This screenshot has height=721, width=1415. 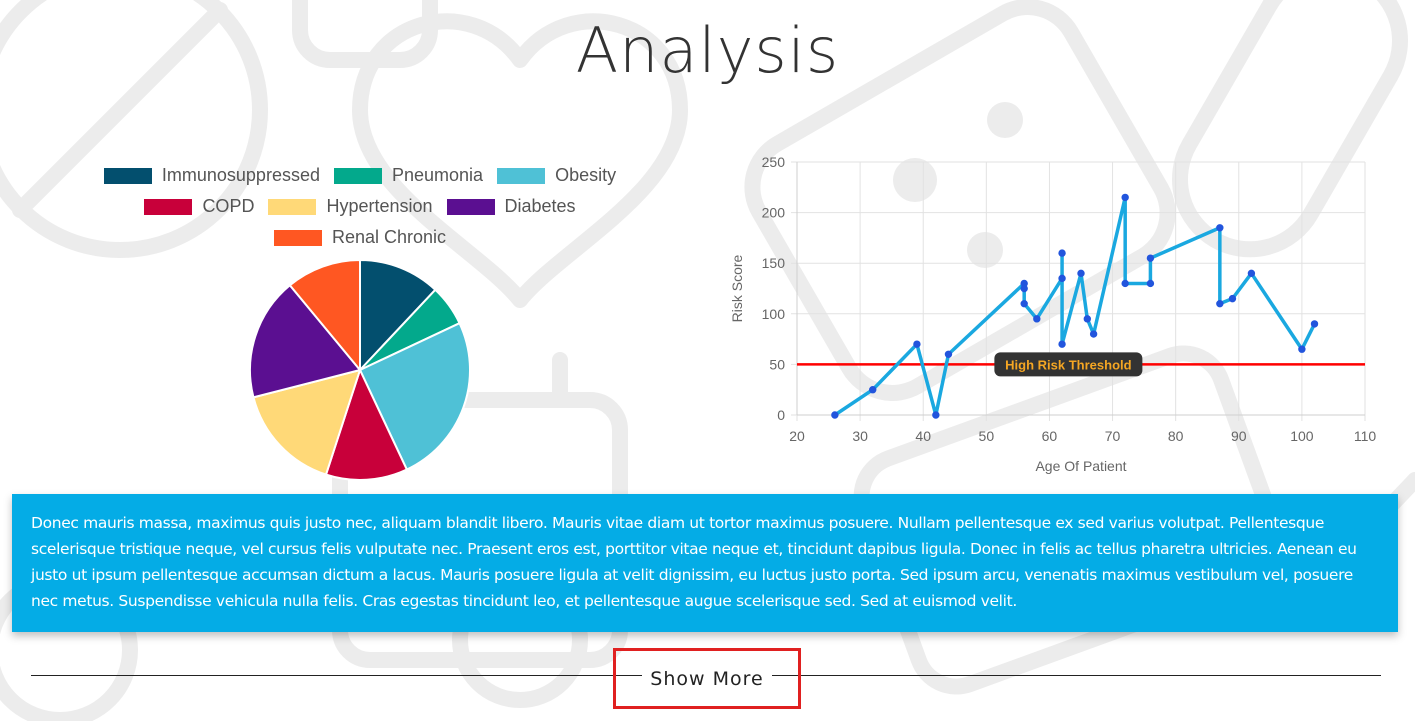 I want to click on show-more-button: Show More, so click(x=707, y=678).